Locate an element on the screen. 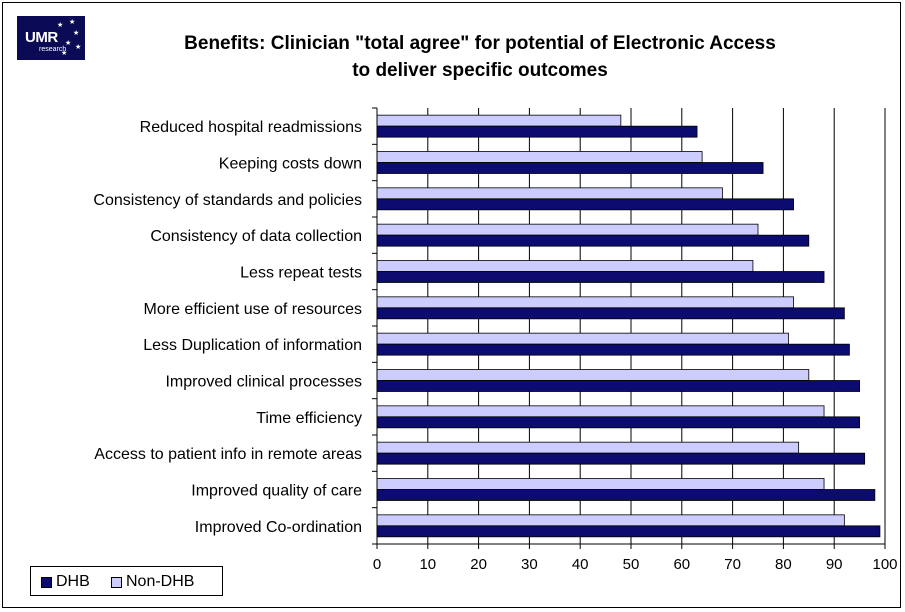 The width and height of the screenshot is (905, 612). x-tick-label: 70 is located at coordinates (732, 564).